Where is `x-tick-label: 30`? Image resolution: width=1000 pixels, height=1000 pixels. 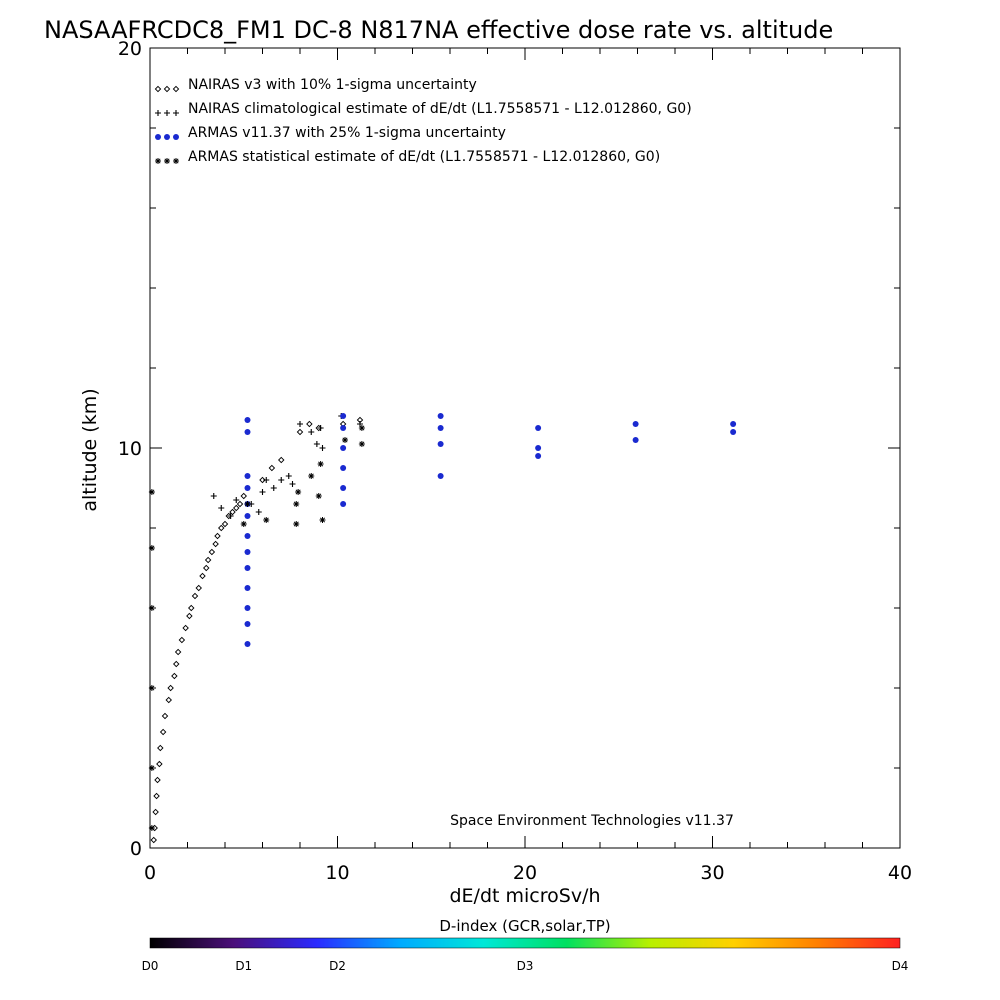
x-tick-label: 30 is located at coordinates (712, 873).